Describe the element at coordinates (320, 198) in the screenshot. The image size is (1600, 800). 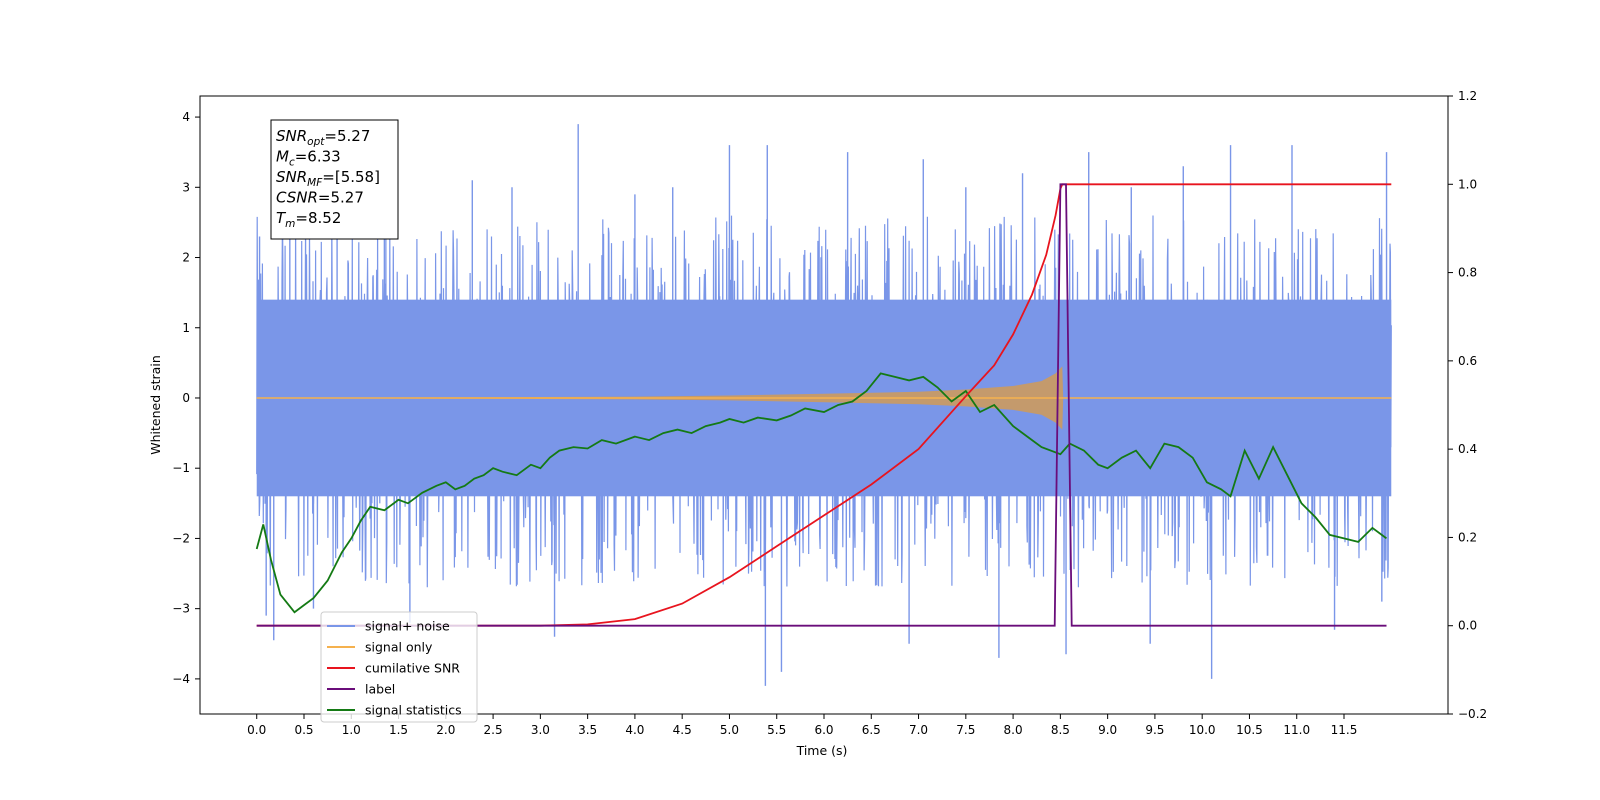
I see `annotation-line: CSNR=5.27` at that location.